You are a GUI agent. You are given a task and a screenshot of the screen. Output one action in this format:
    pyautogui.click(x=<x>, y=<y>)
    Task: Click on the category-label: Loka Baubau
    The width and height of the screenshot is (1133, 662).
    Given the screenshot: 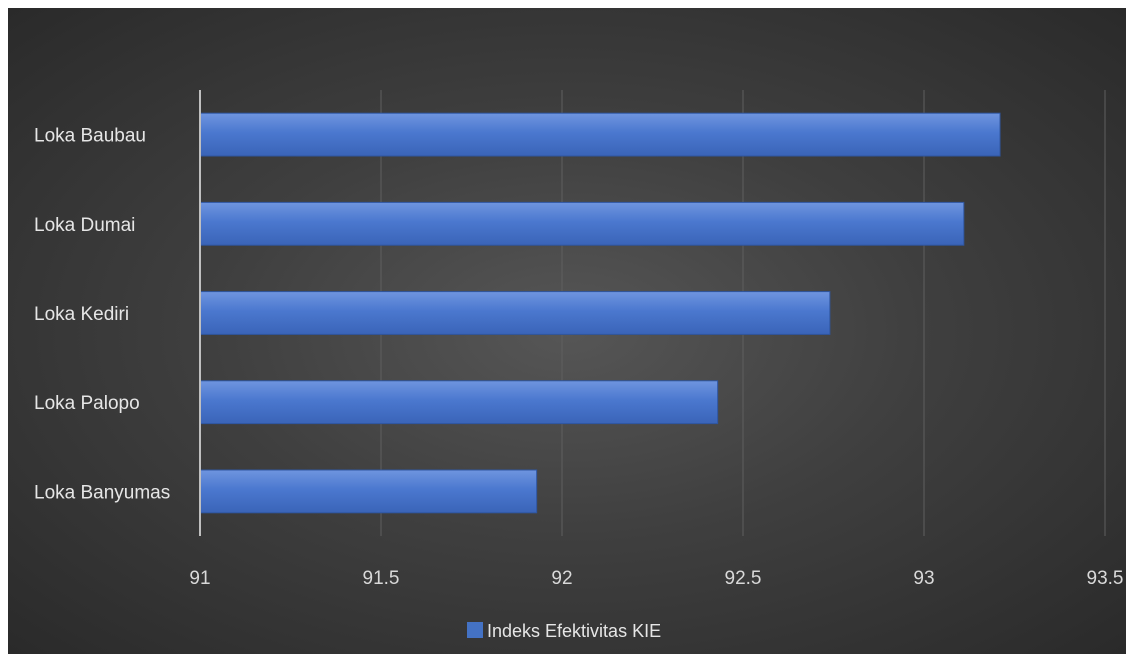 What is the action you would take?
    pyautogui.click(x=90, y=136)
    